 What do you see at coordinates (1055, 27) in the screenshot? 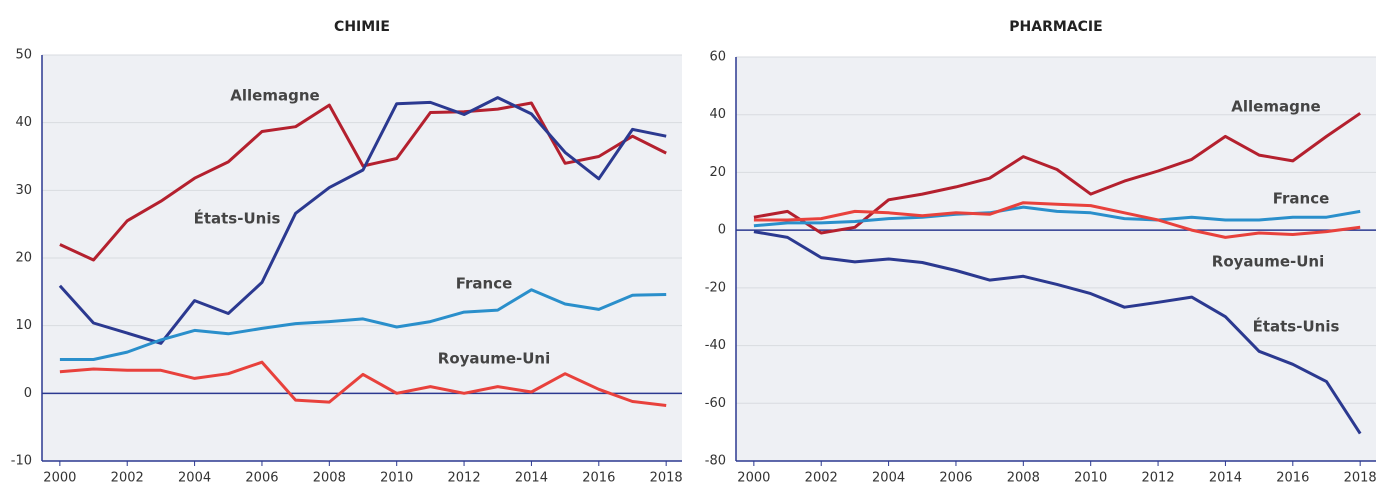
I see `chart-title: PHARMACIE` at bounding box center [1055, 27].